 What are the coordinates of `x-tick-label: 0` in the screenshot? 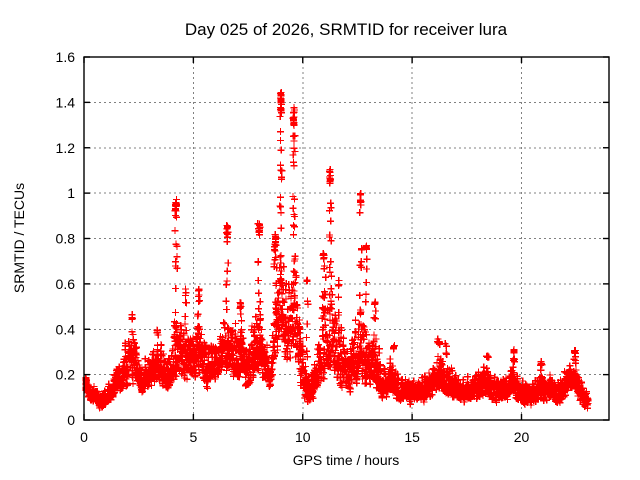 It's located at (84, 437).